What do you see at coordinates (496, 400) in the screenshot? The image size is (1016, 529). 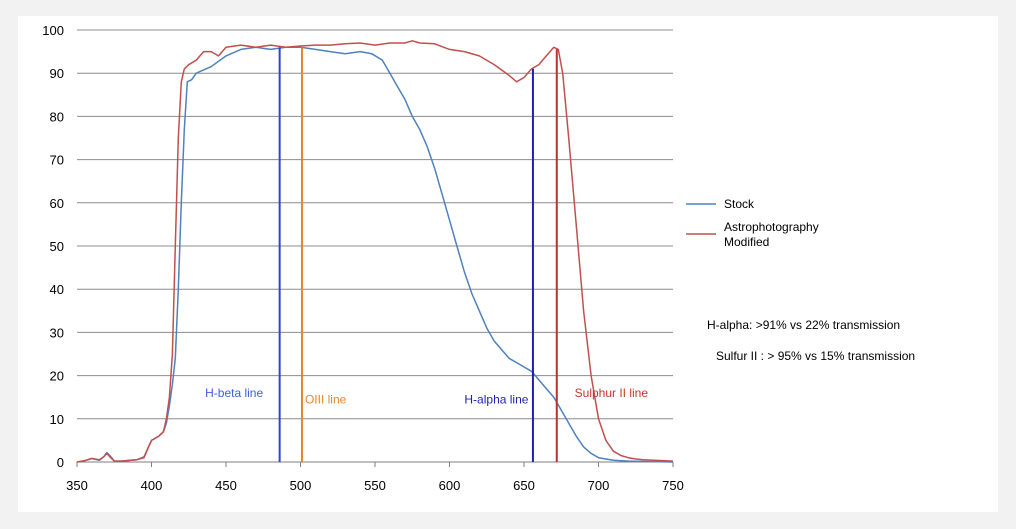 I see `emission-line-label-2: H-alpha line` at bounding box center [496, 400].